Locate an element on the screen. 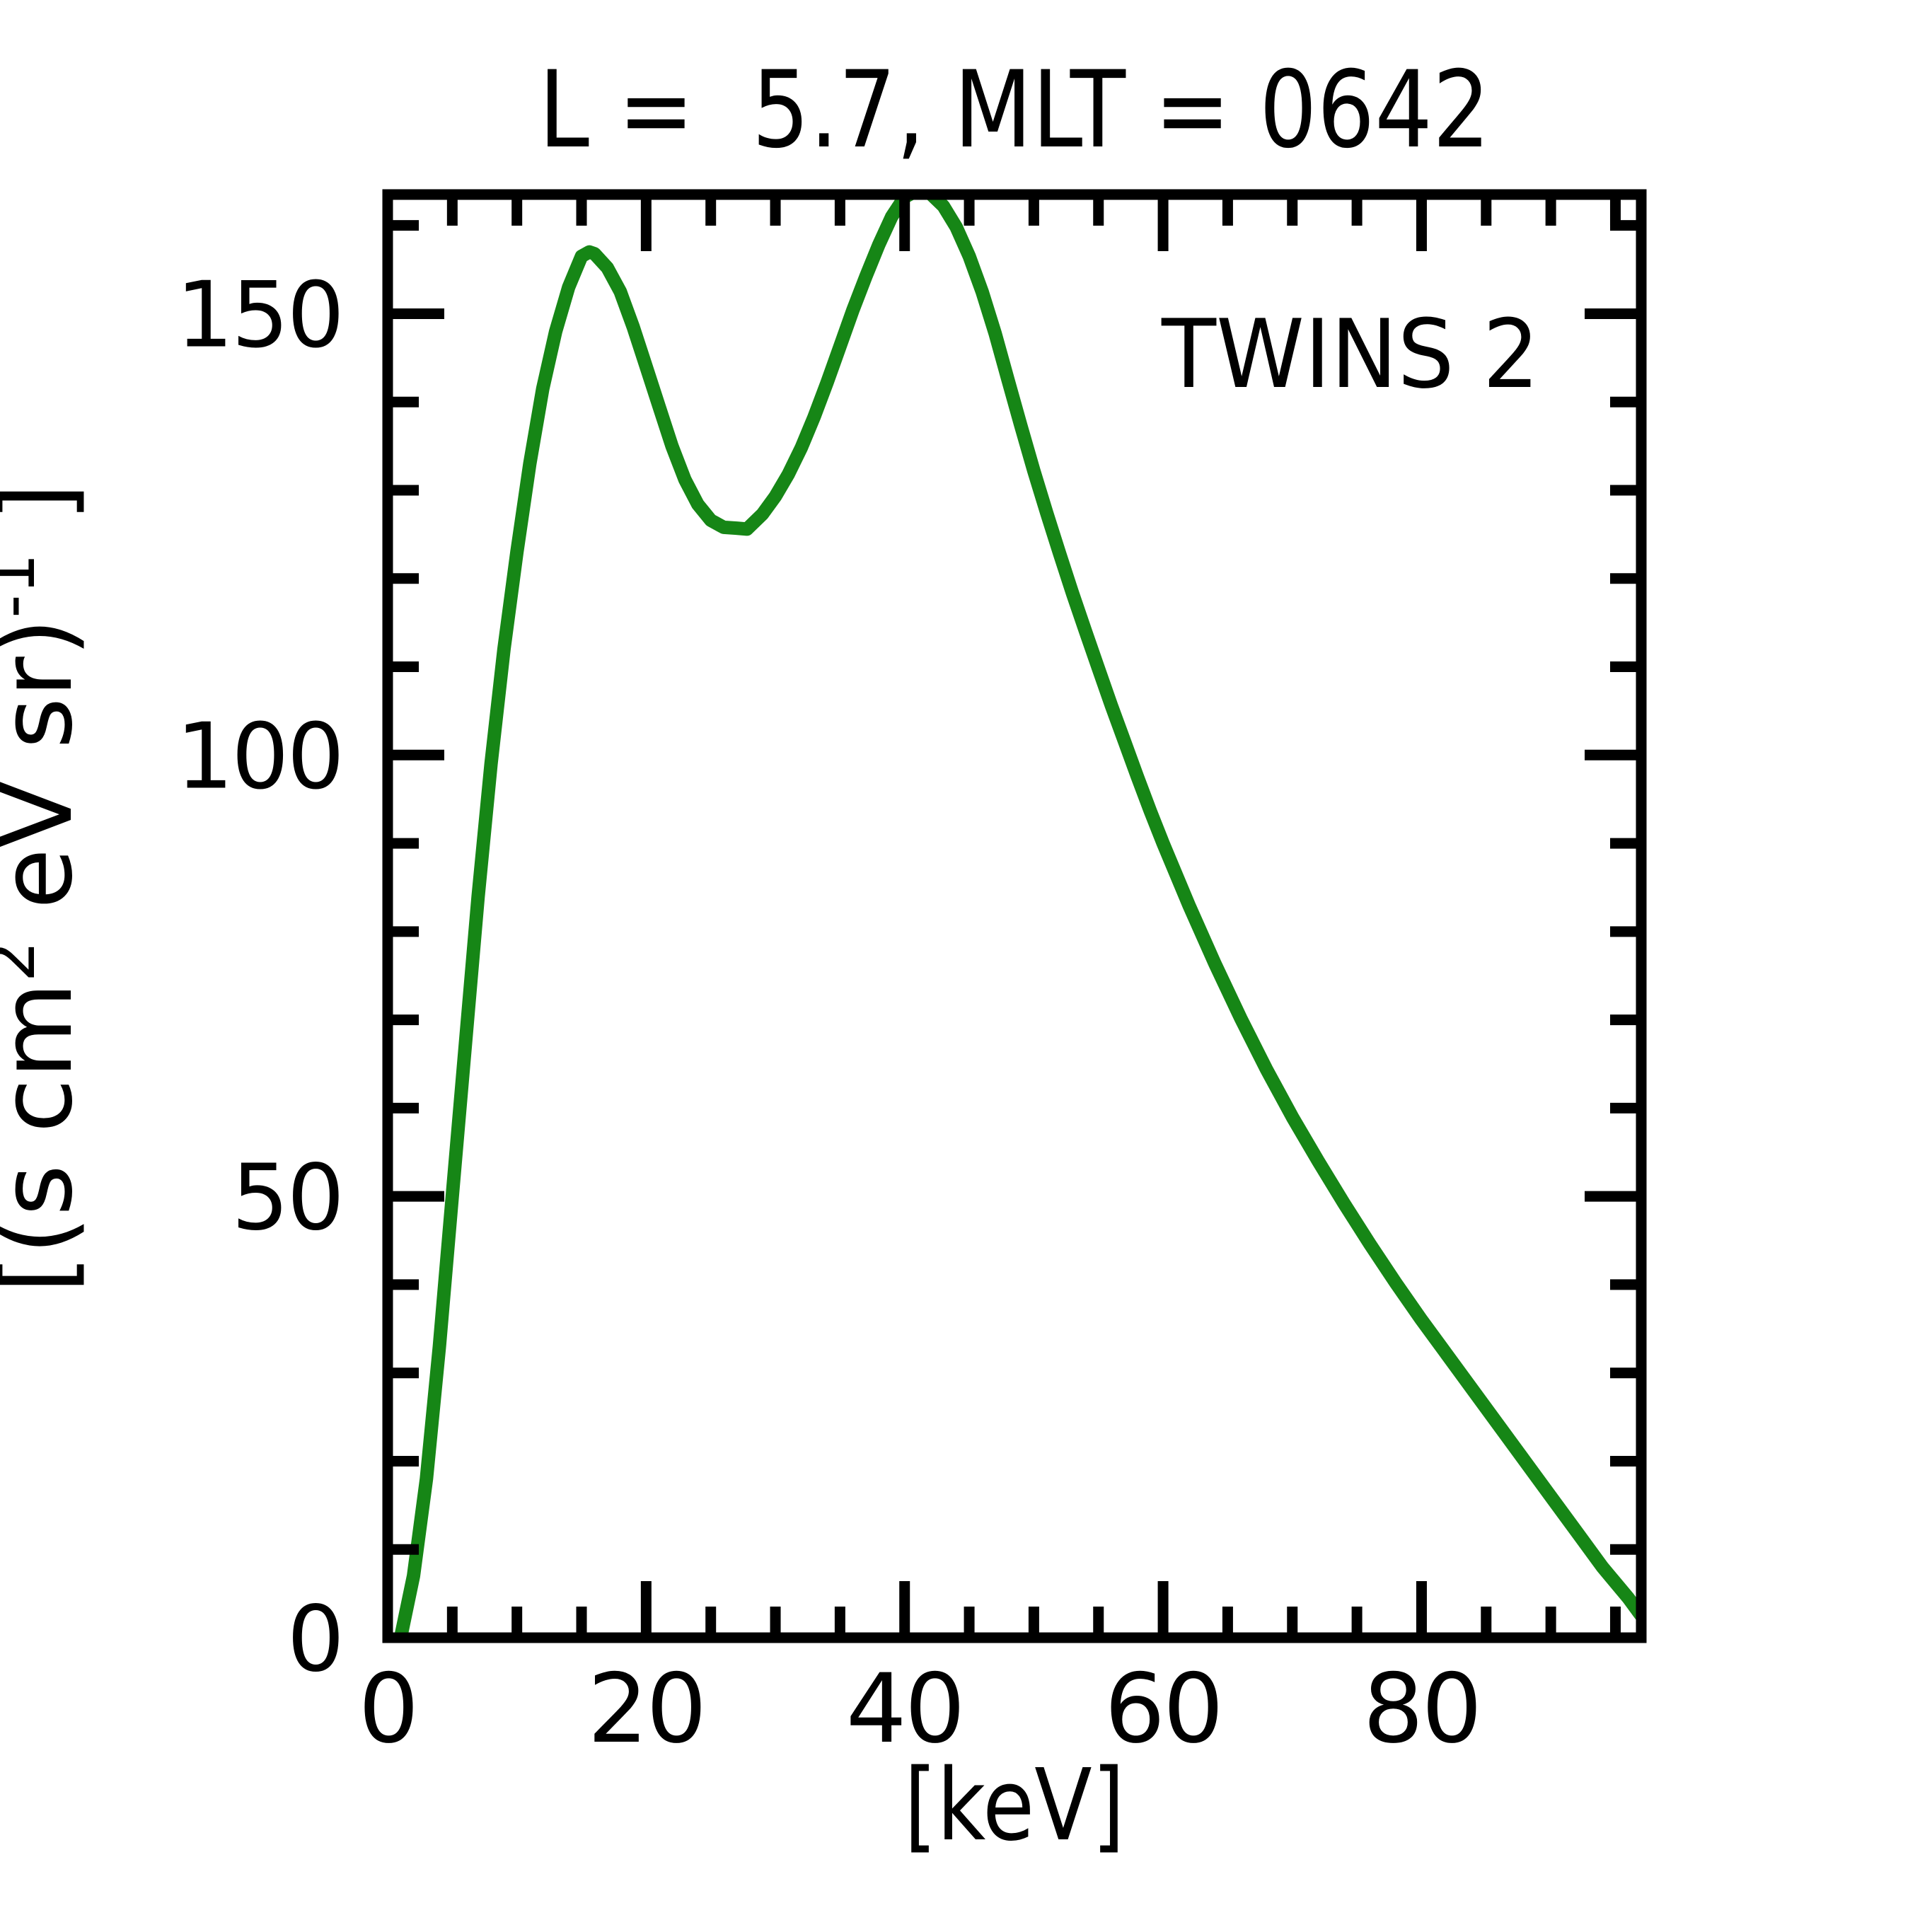 This screenshot has height=1932, width=1932. tick-label: 150 is located at coordinates (259, 315).